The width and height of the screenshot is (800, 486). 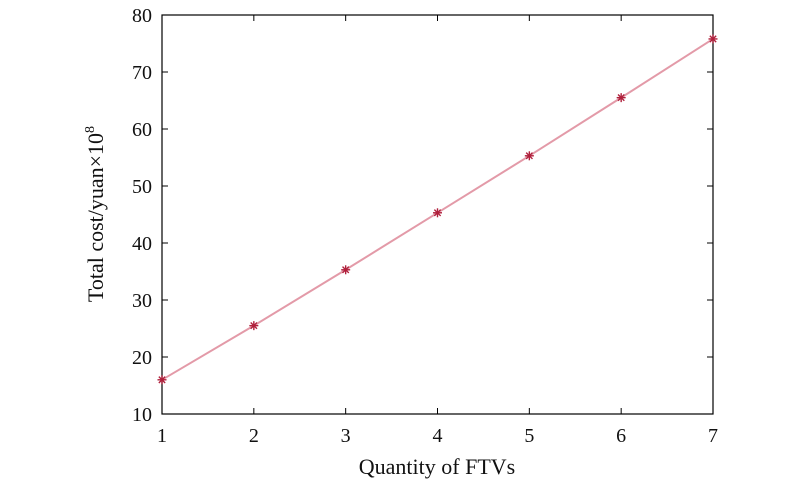 What do you see at coordinates (95, 217) in the screenshot?
I see `y-axis-label-text: Total cost/yuan×10` at bounding box center [95, 217].